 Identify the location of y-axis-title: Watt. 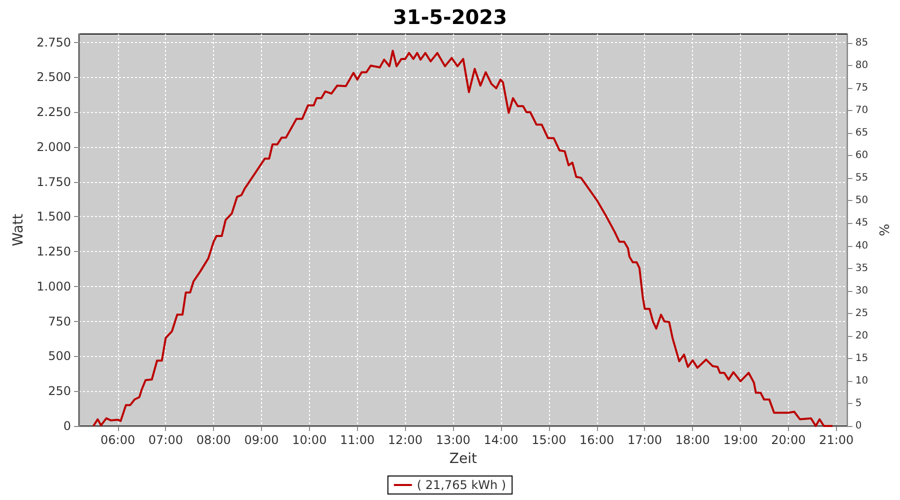
(18, 229).